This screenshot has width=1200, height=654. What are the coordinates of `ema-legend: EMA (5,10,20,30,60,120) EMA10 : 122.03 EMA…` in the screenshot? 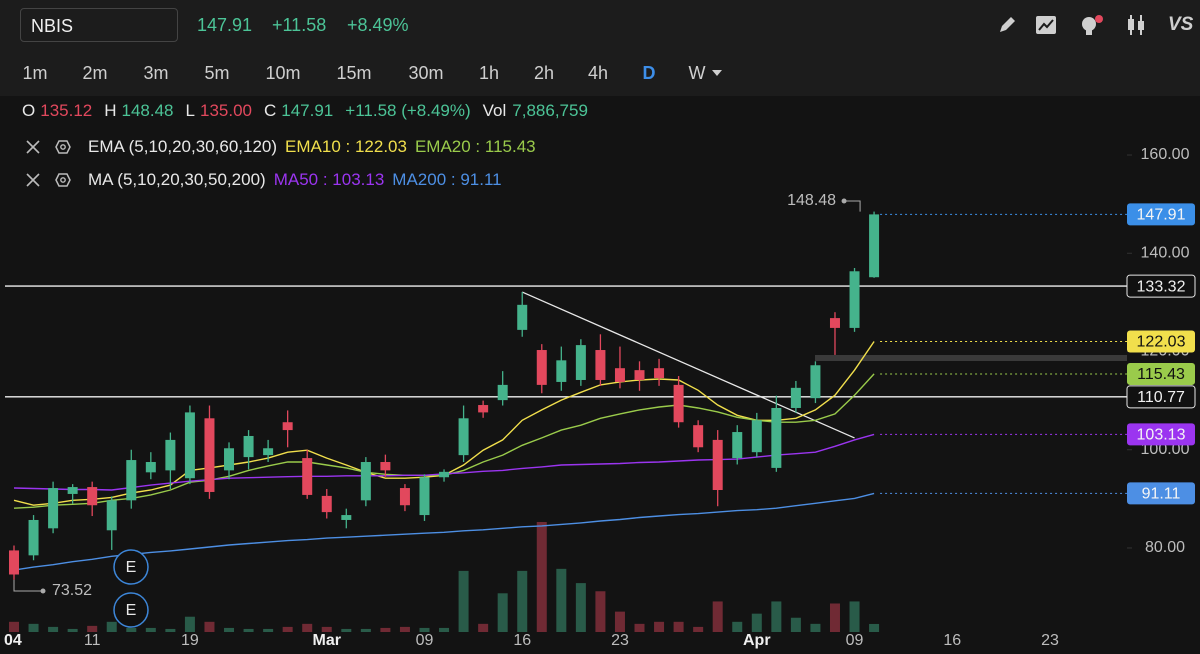 It's located at (316, 147).